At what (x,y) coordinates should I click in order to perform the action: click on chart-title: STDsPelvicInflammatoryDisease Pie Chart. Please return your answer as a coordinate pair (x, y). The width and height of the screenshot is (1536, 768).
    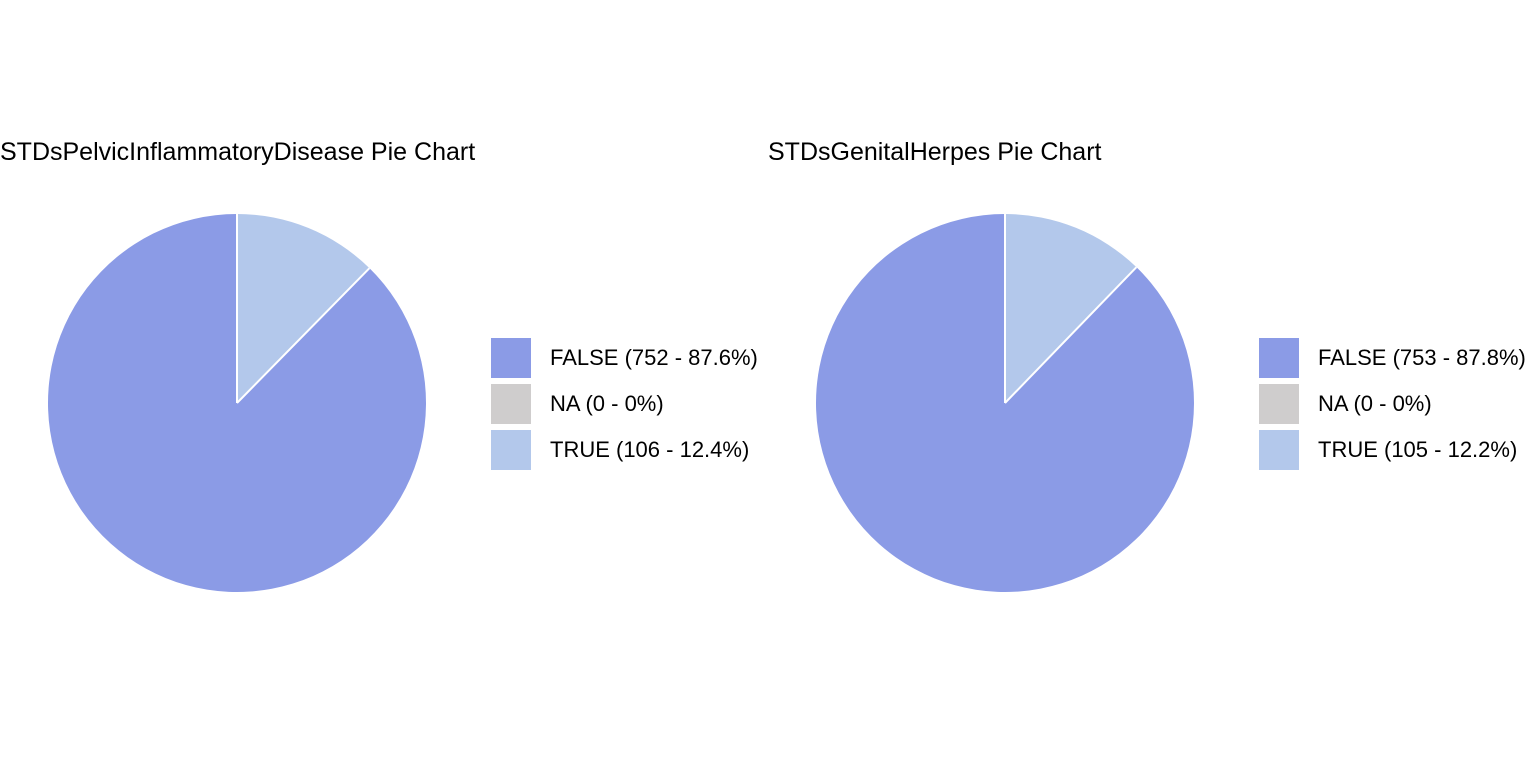
    Looking at the image, I should click on (238, 152).